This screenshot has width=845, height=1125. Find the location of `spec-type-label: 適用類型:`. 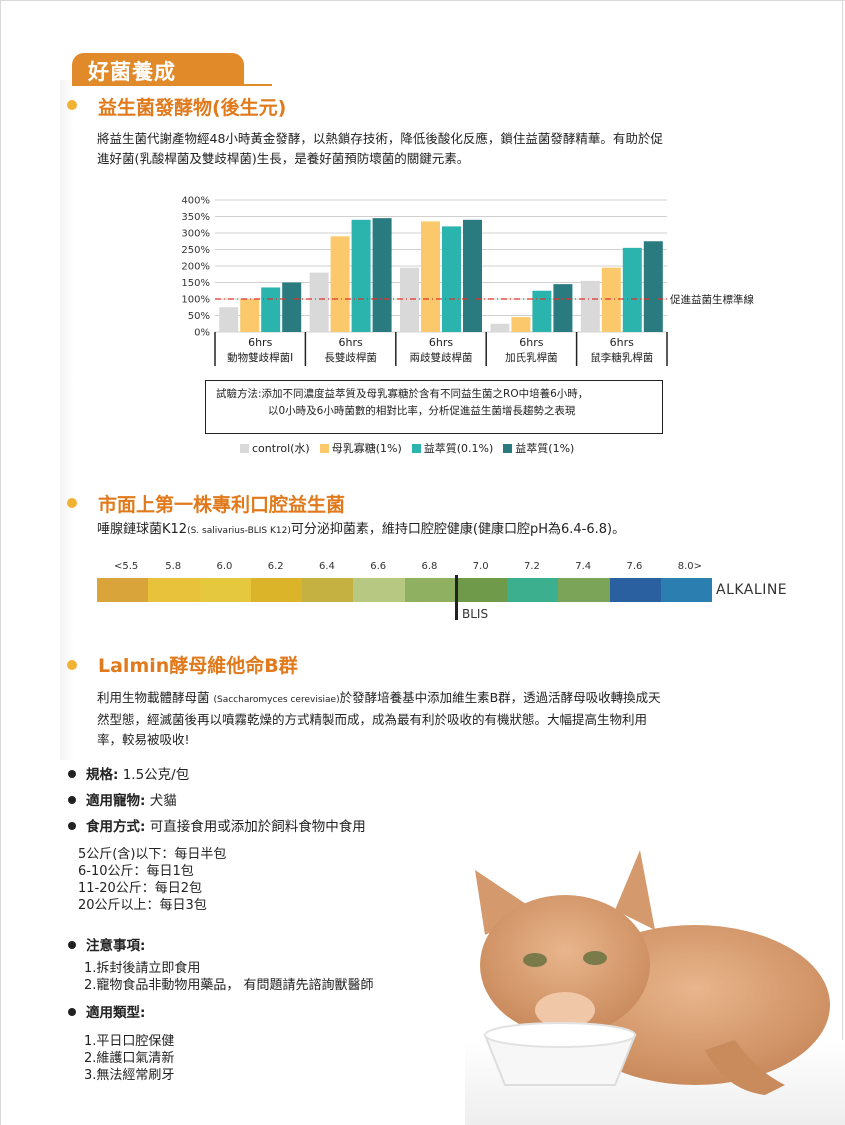

spec-type-label: 適用類型: is located at coordinates (116, 1013).